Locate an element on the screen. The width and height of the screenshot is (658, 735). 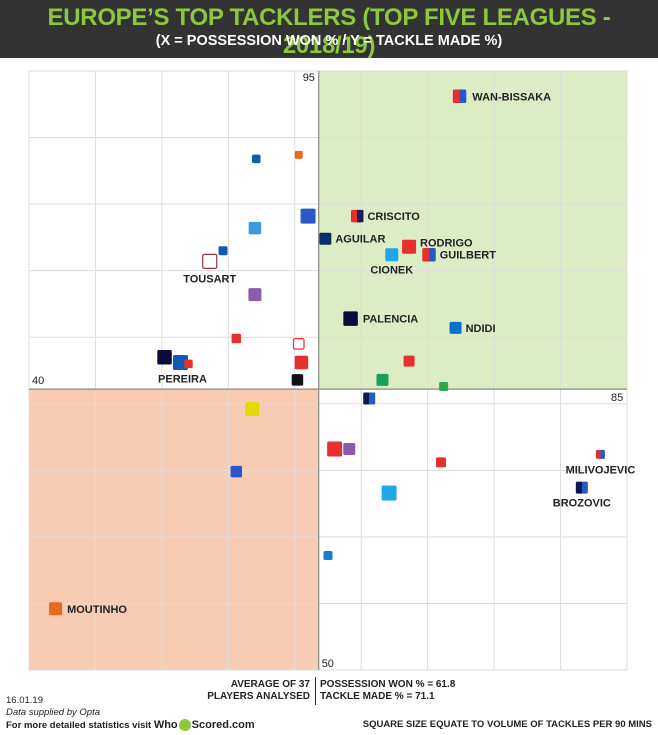
player-label-wan-bissaka: WAN-BISSAKA is located at coordinates (511, 97).